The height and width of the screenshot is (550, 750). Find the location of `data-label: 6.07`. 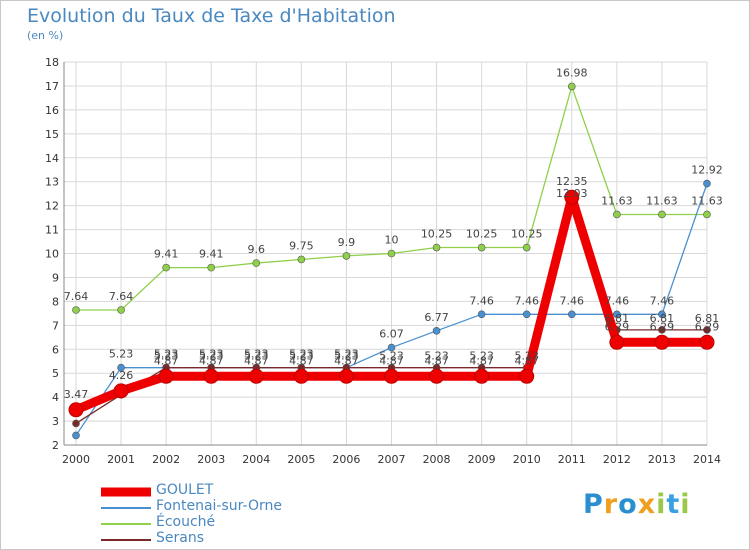

data-label: 6.07 is located at coordinates (391, 334).